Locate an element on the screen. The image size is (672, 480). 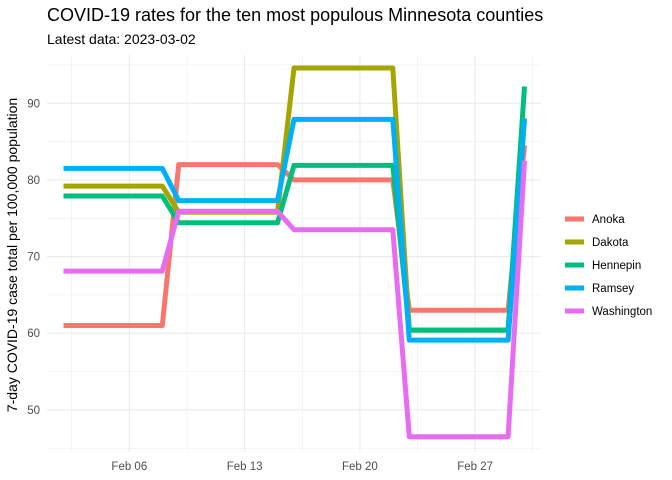
legend: Anoka Dakota Hennepin Ramsey Washington is located at coordinates (608, 266).